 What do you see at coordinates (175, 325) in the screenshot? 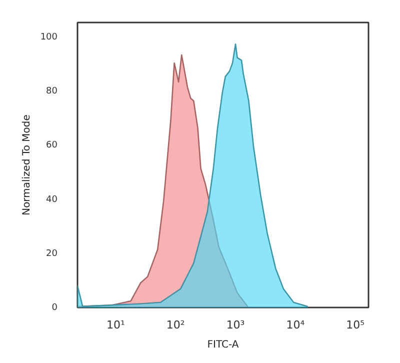
I see `x-tick-label: 10²` at bounding box center [175, 325].